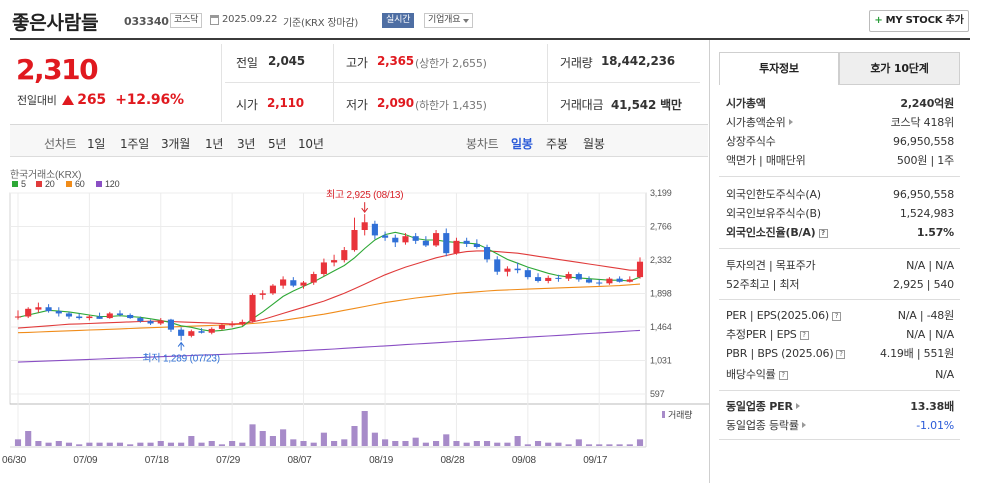 This screenshot has width=982, height=483. What do you see at coordinates (157, 460) in the screenshot?
I see `x-tick-label: 07/18` at bounding box center [157, 460].